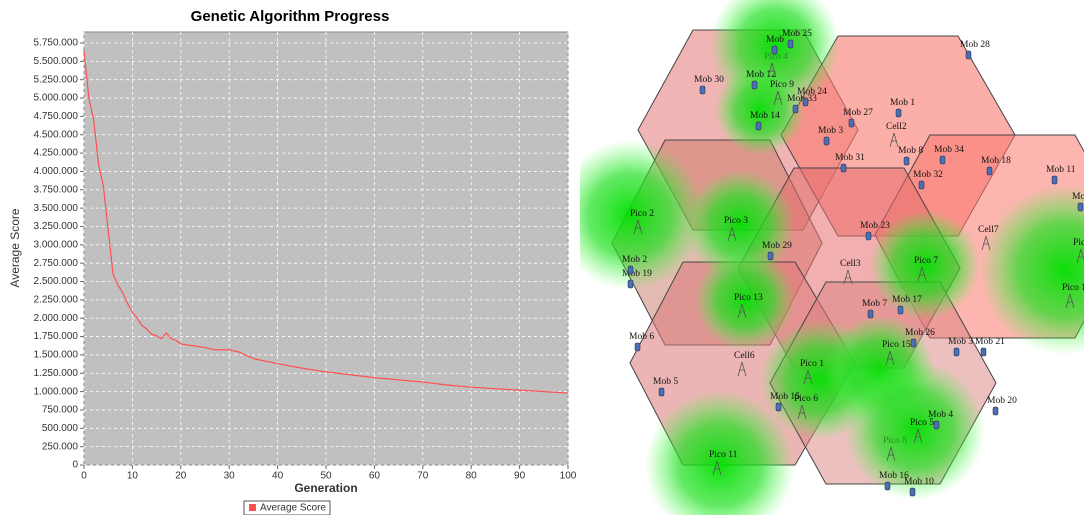 The width and height of the screenshot is (1084, 515). Describe the element at coordinates (858, 113) in the screenshot. I see `node-label: Mob 27` at that location.